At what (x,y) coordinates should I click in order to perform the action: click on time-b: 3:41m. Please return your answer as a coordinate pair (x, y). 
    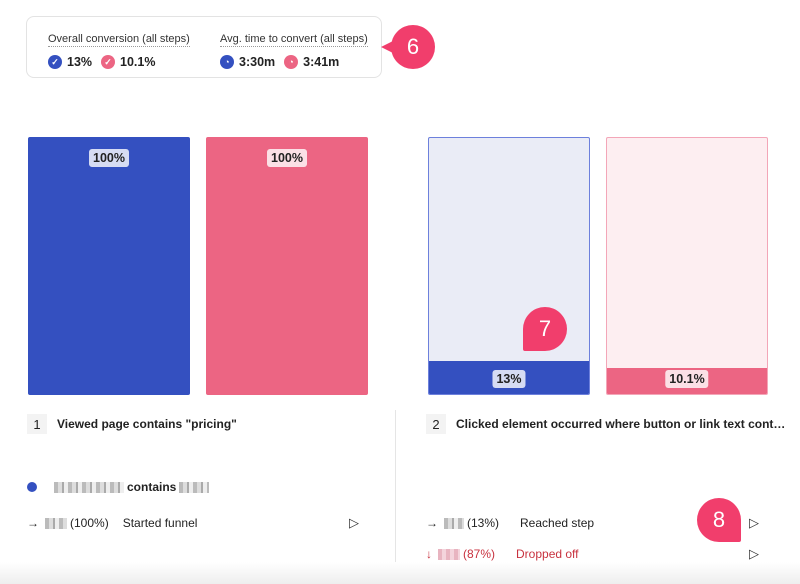
    Looking at the image, I should click on (321, 62).